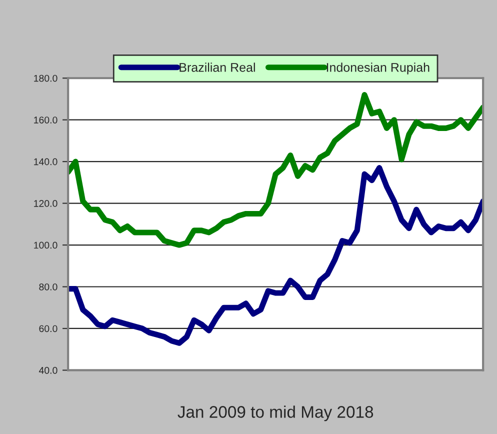  I want to click on legend-label: Indonesian Rupiah, so click(378, 68).